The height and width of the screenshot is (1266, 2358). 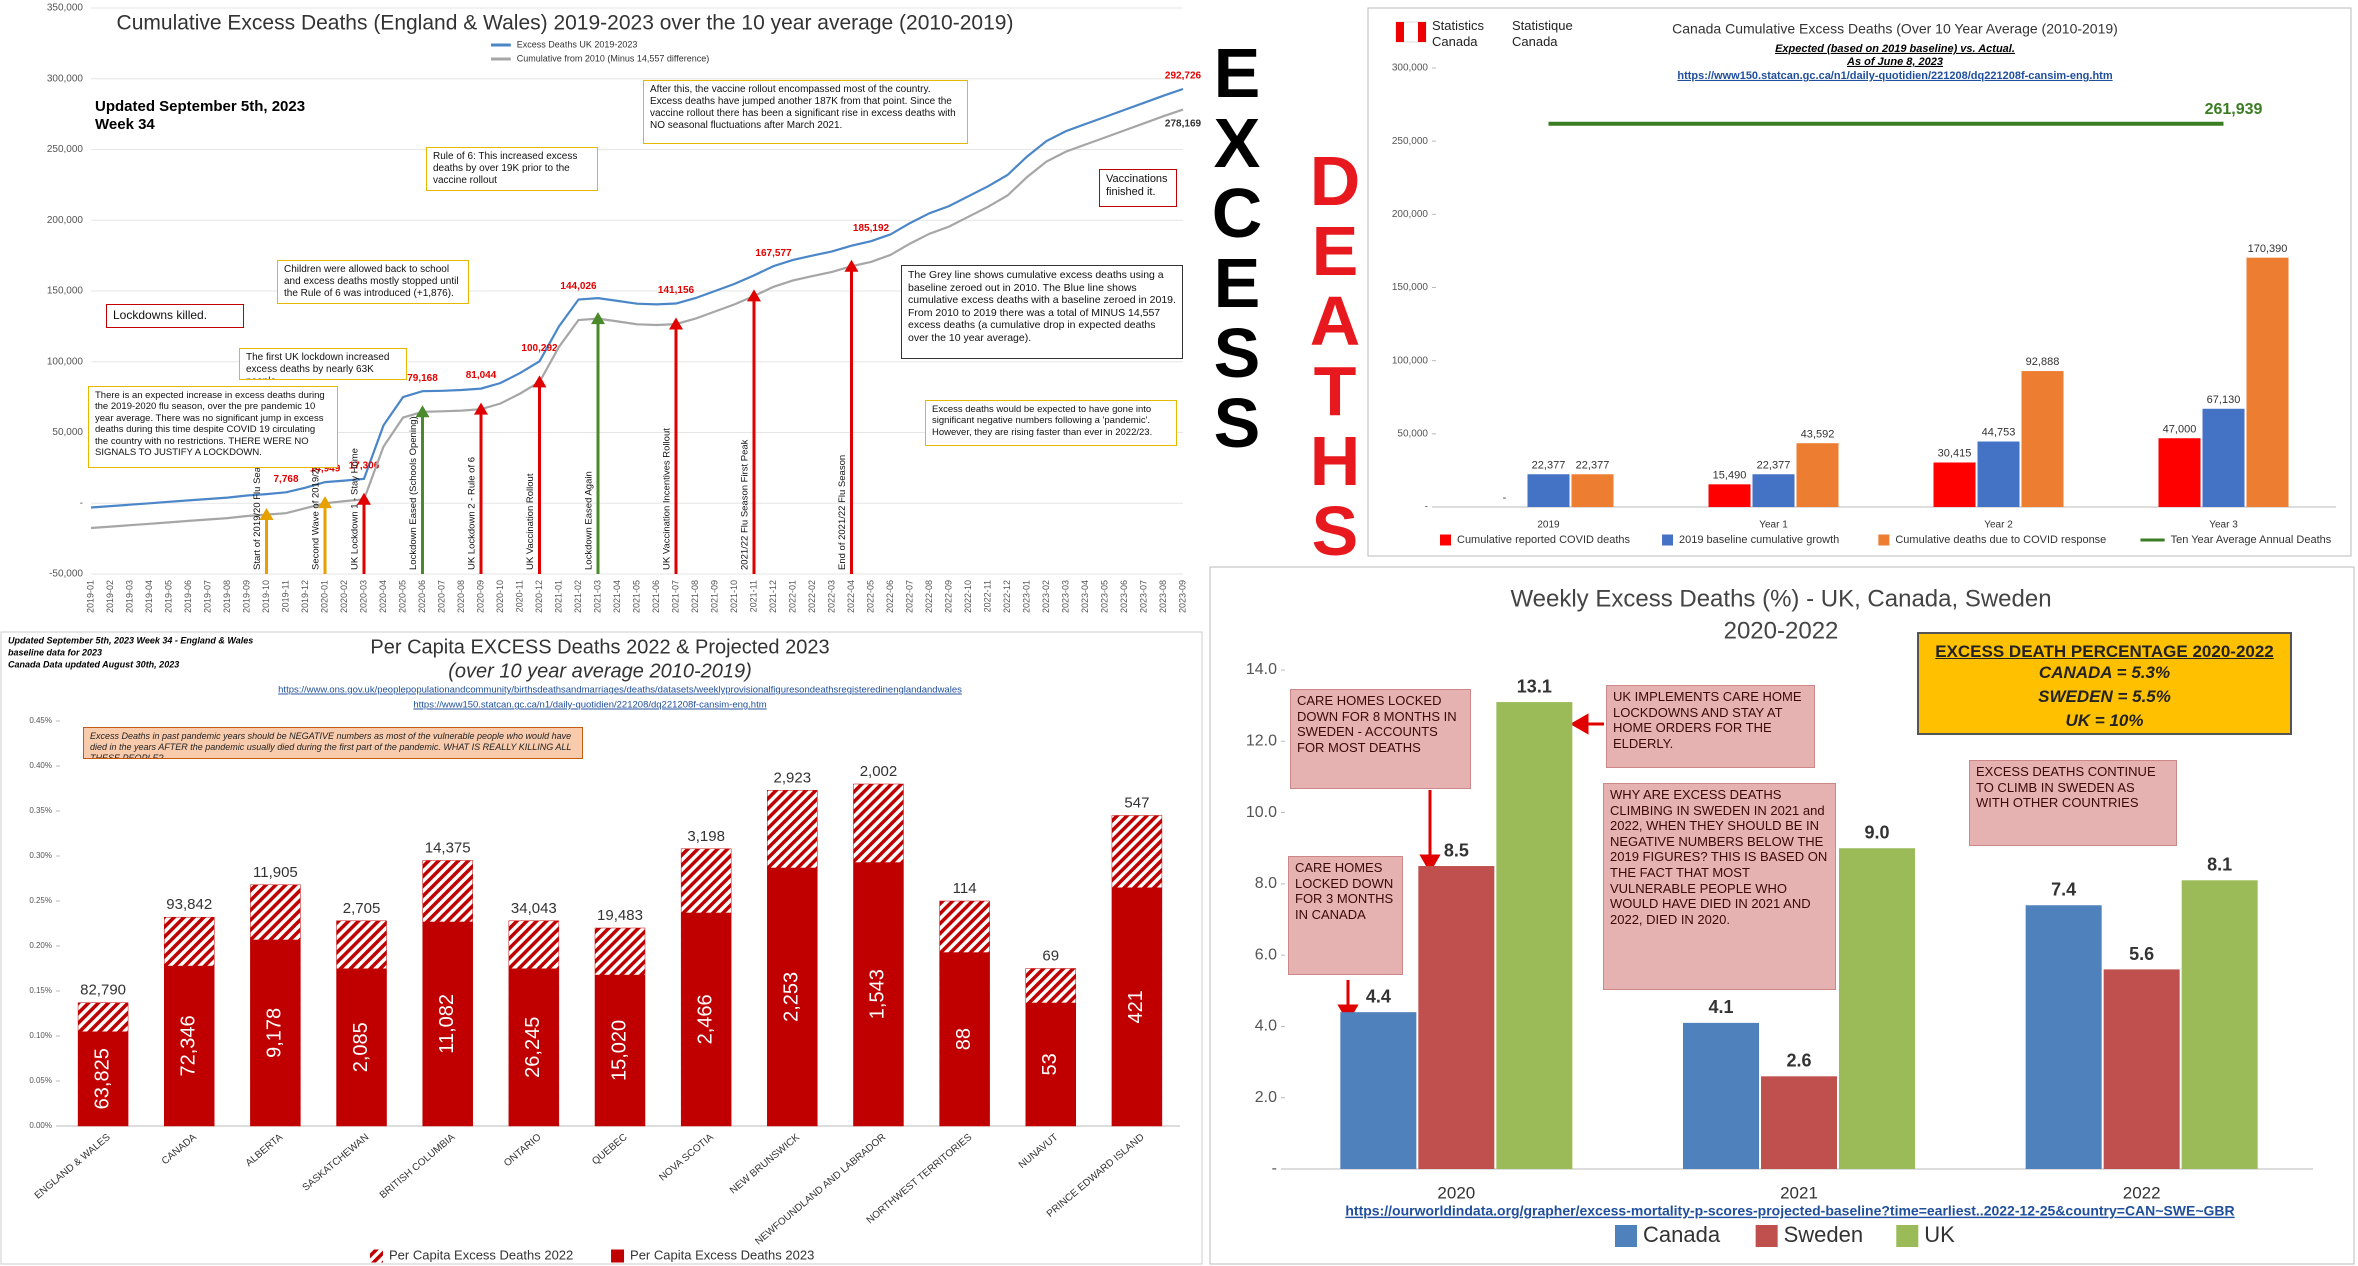 What do you see at coordinates (1544, 540) in the screenshot?
I see `legend-label: Cumulative reported COVID deaths` at bounding box center [1544, 540].